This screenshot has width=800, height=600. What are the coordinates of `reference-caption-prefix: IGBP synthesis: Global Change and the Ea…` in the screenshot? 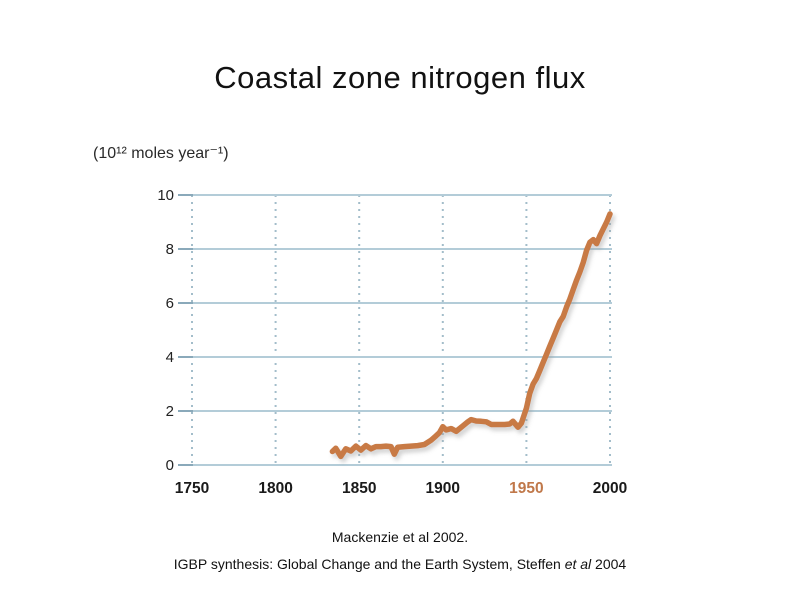 It's located at (369, 564).